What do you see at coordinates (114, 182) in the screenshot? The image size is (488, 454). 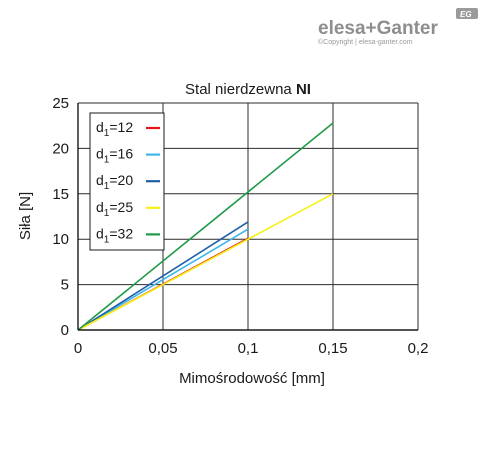 I see `legend-label-d1=20: d1=20` at bounding box center [114, 182].